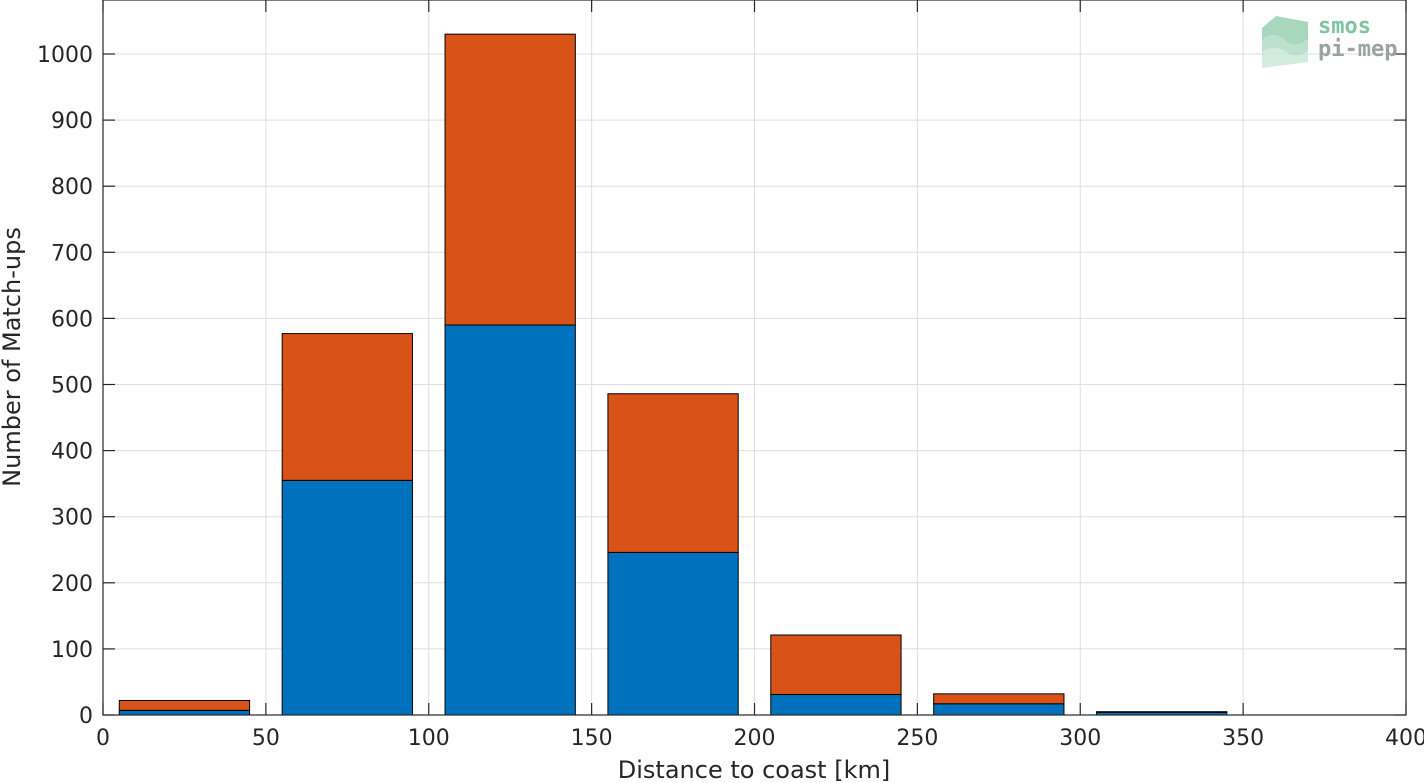  I want to click on bar-series2-bin4, so click(673, 473).